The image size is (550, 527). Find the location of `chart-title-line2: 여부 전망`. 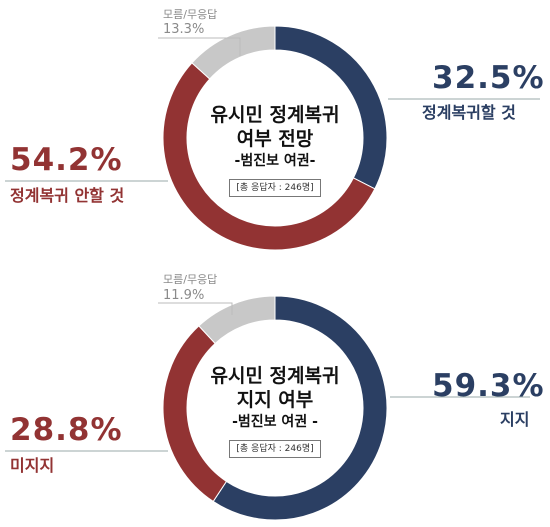

chart-title-line2: 여부 전망 is located at coordinates (275, 139).